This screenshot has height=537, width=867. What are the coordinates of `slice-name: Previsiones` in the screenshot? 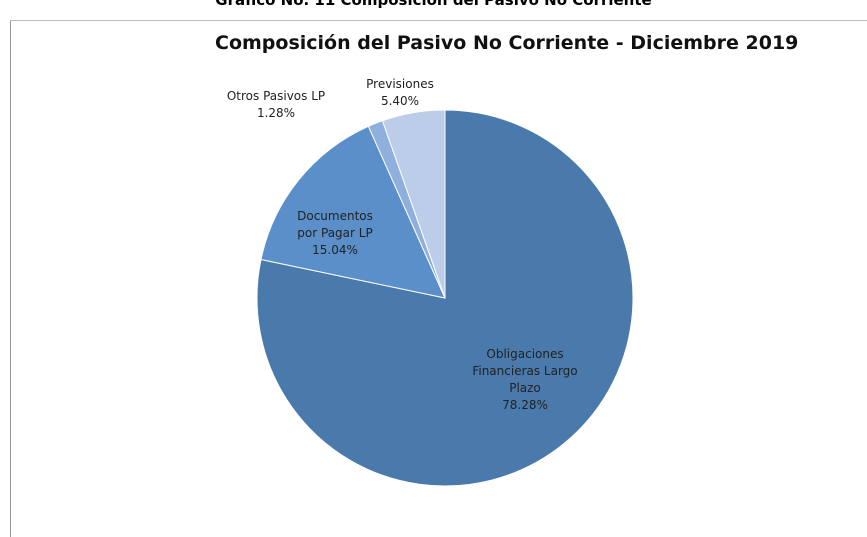 It's located at (400, 84).